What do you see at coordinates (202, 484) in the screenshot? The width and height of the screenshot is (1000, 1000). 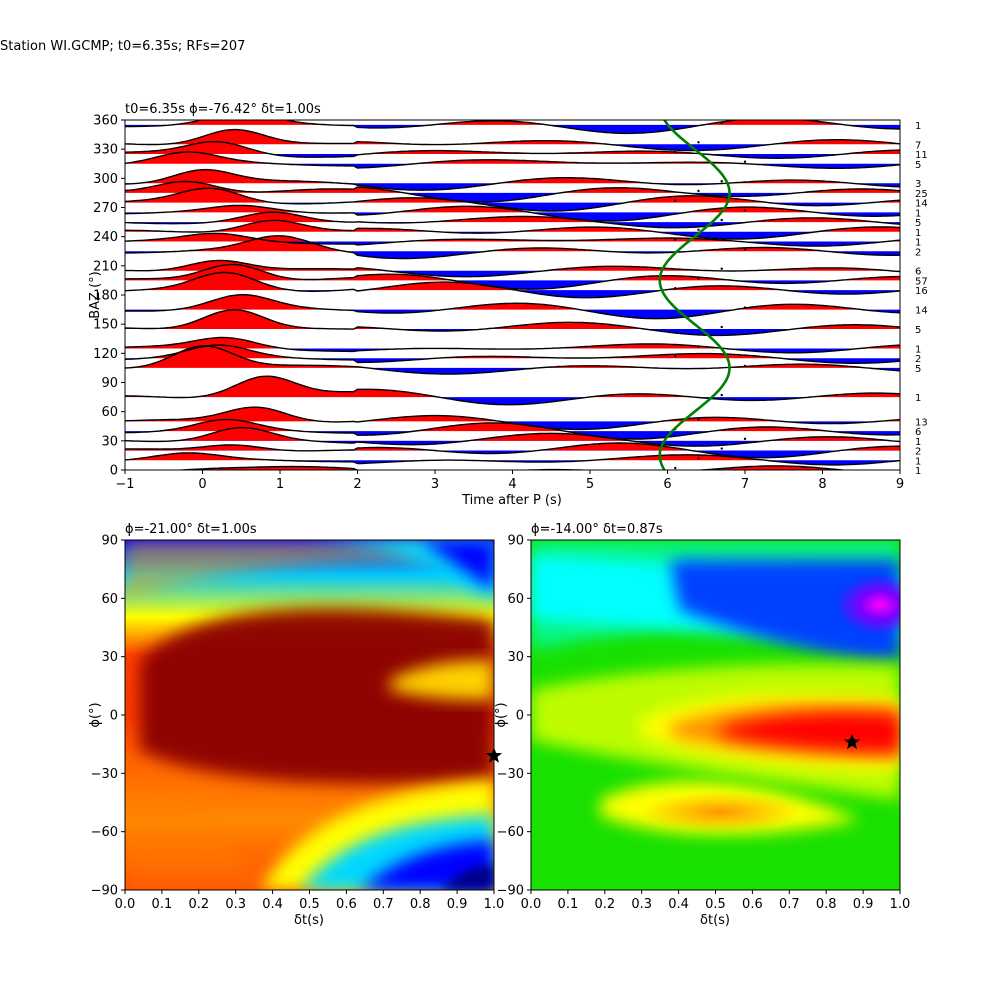 I see `x-tick-label: 0` at bounding box center [202, 484].